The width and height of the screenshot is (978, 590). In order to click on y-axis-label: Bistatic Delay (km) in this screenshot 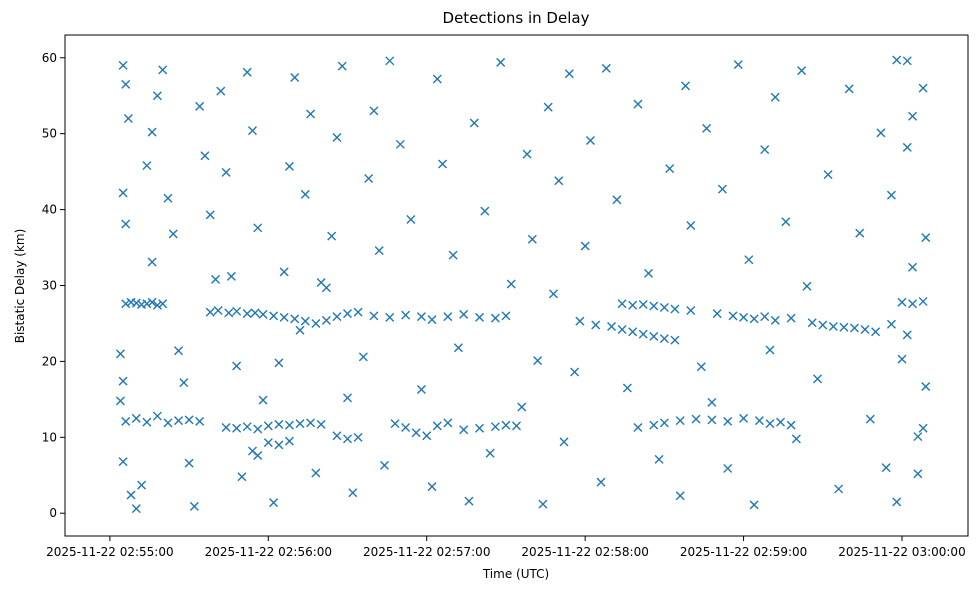, I will do `click(20, 286)`.